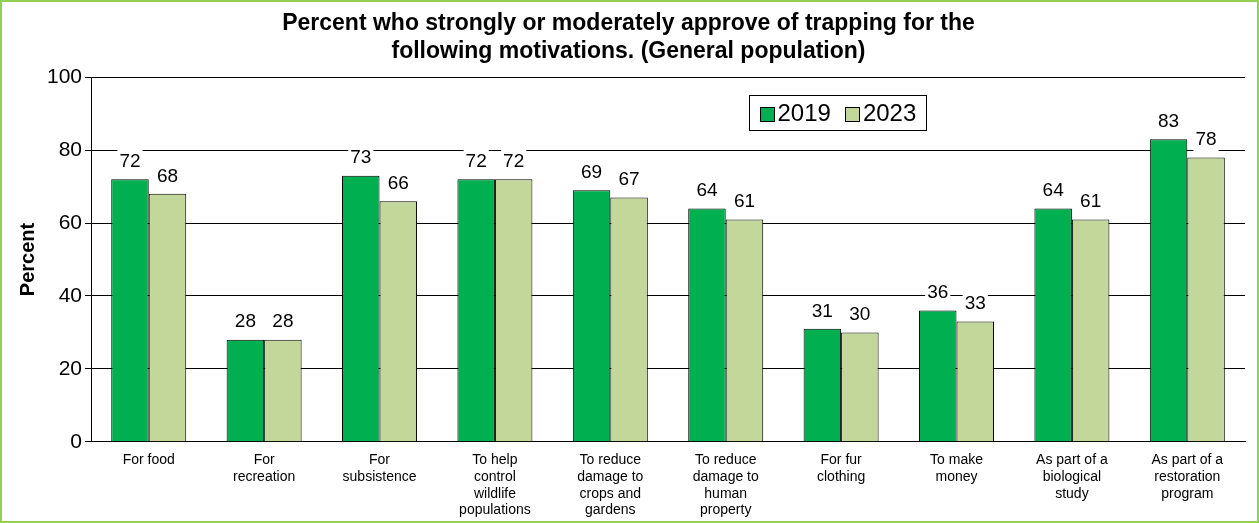 This screenshot has height=523, width=1259. What do you see at coordinates (629, 179) in the screenshot?
I see `data-label: 67` at bounding box center [629, 179].